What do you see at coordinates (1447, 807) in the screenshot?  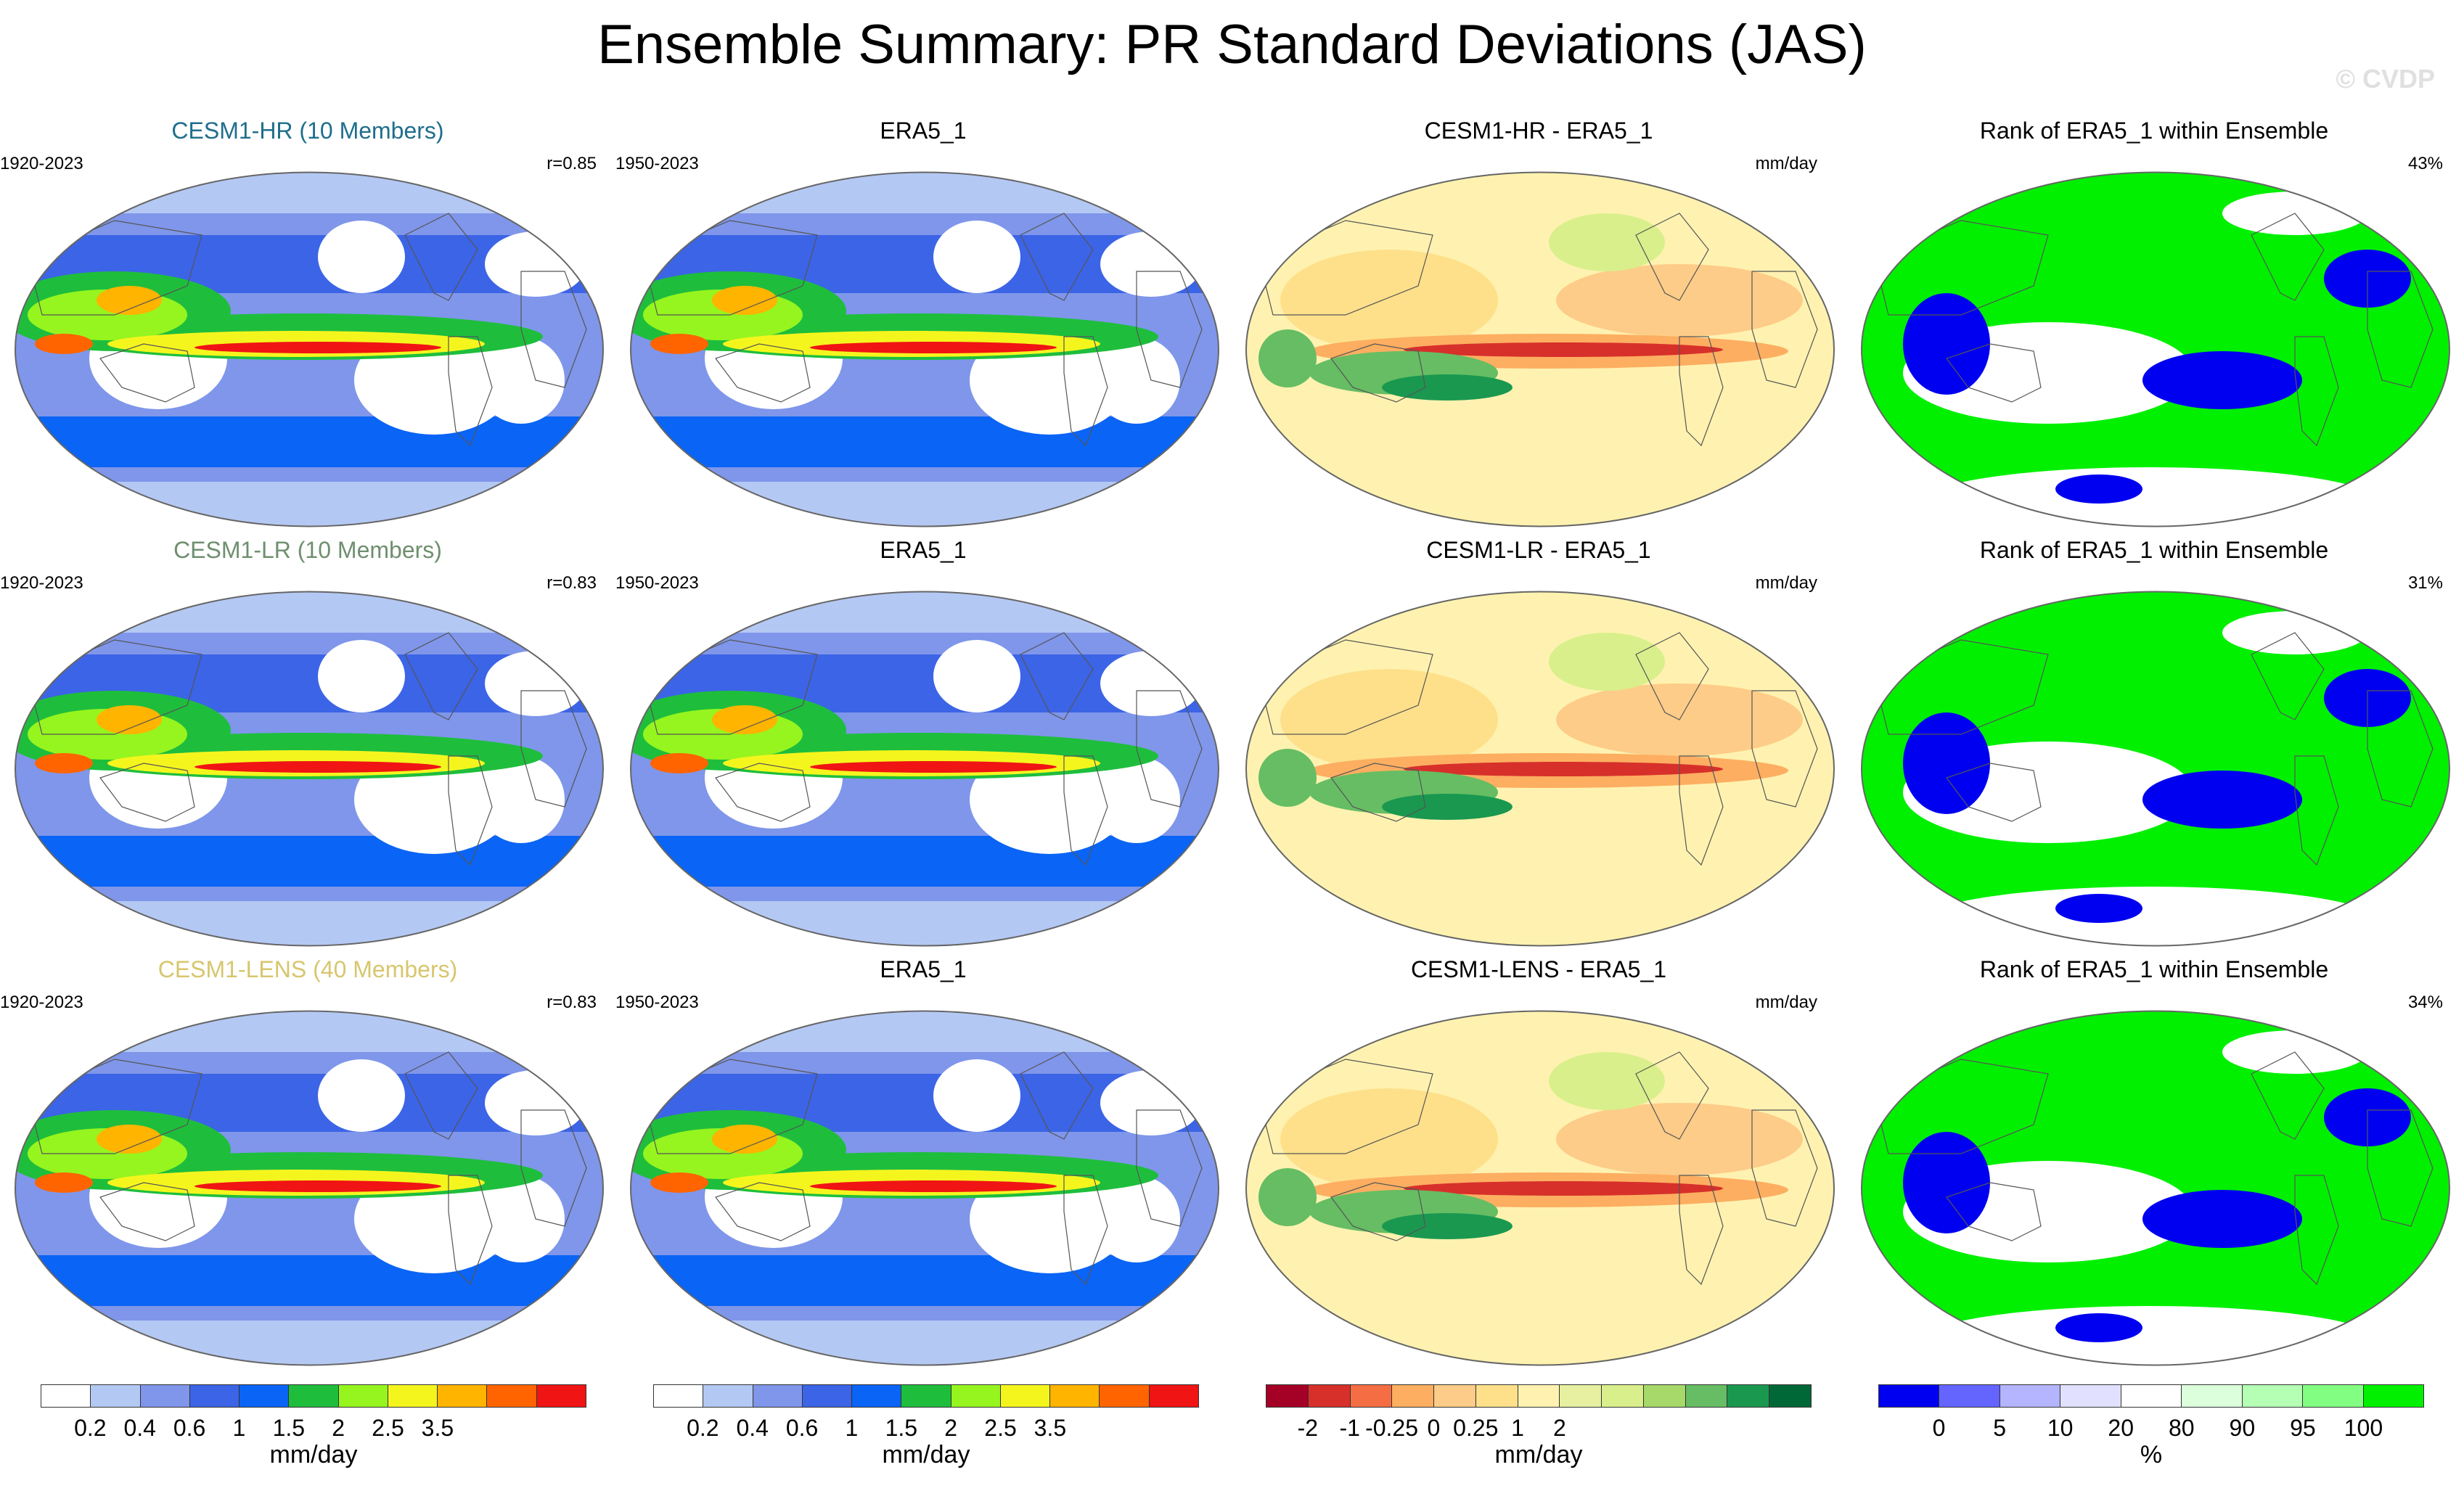 I see `south-indian-wet-core` at bounding box center [1447, 807].